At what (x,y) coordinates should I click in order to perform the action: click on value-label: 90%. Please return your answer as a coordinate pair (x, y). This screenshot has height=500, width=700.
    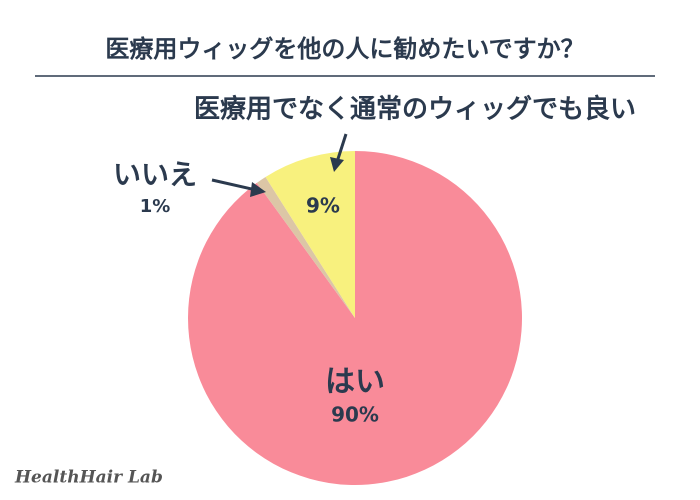
    Looking at the image, I should click on (355, 415).